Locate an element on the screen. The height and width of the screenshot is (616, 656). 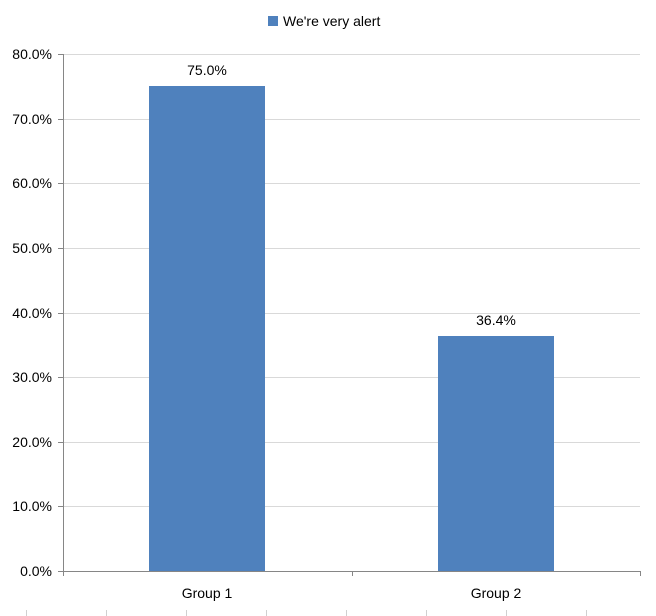
y-tick-label: 70.0% is located at coordinates (32, 119).